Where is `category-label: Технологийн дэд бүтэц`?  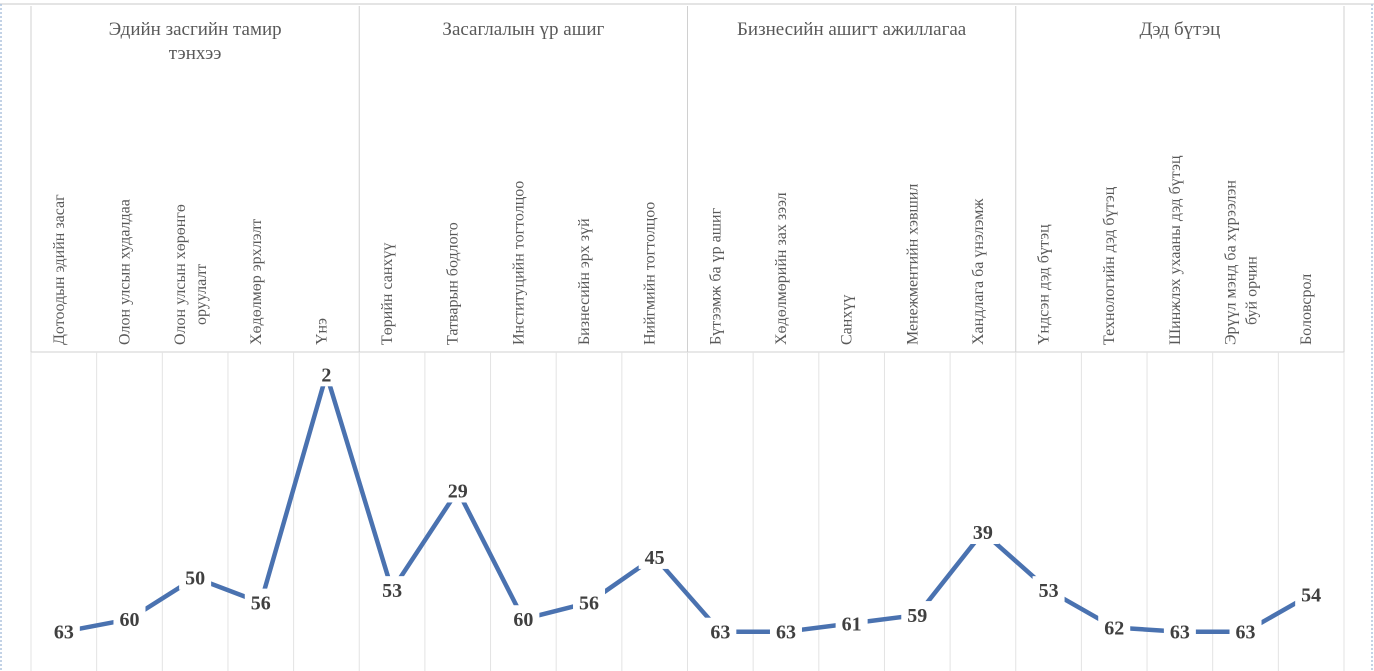 category-label: Технологийн дэд бүтэц is located at coordinates (1109, 265).